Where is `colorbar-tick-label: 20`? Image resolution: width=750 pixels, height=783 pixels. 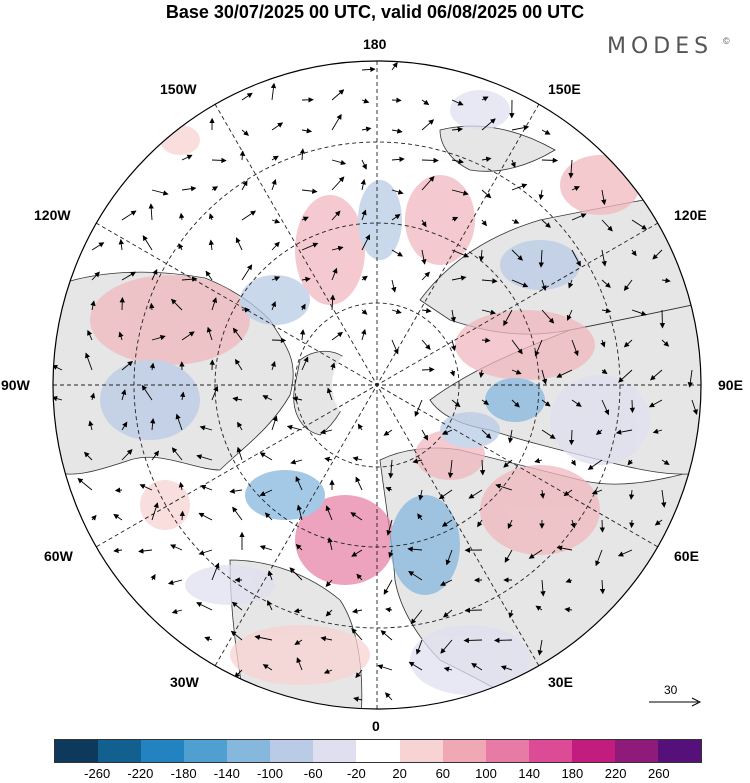
colorbar-tick-label: 20 is located at coordinates (399, 773).